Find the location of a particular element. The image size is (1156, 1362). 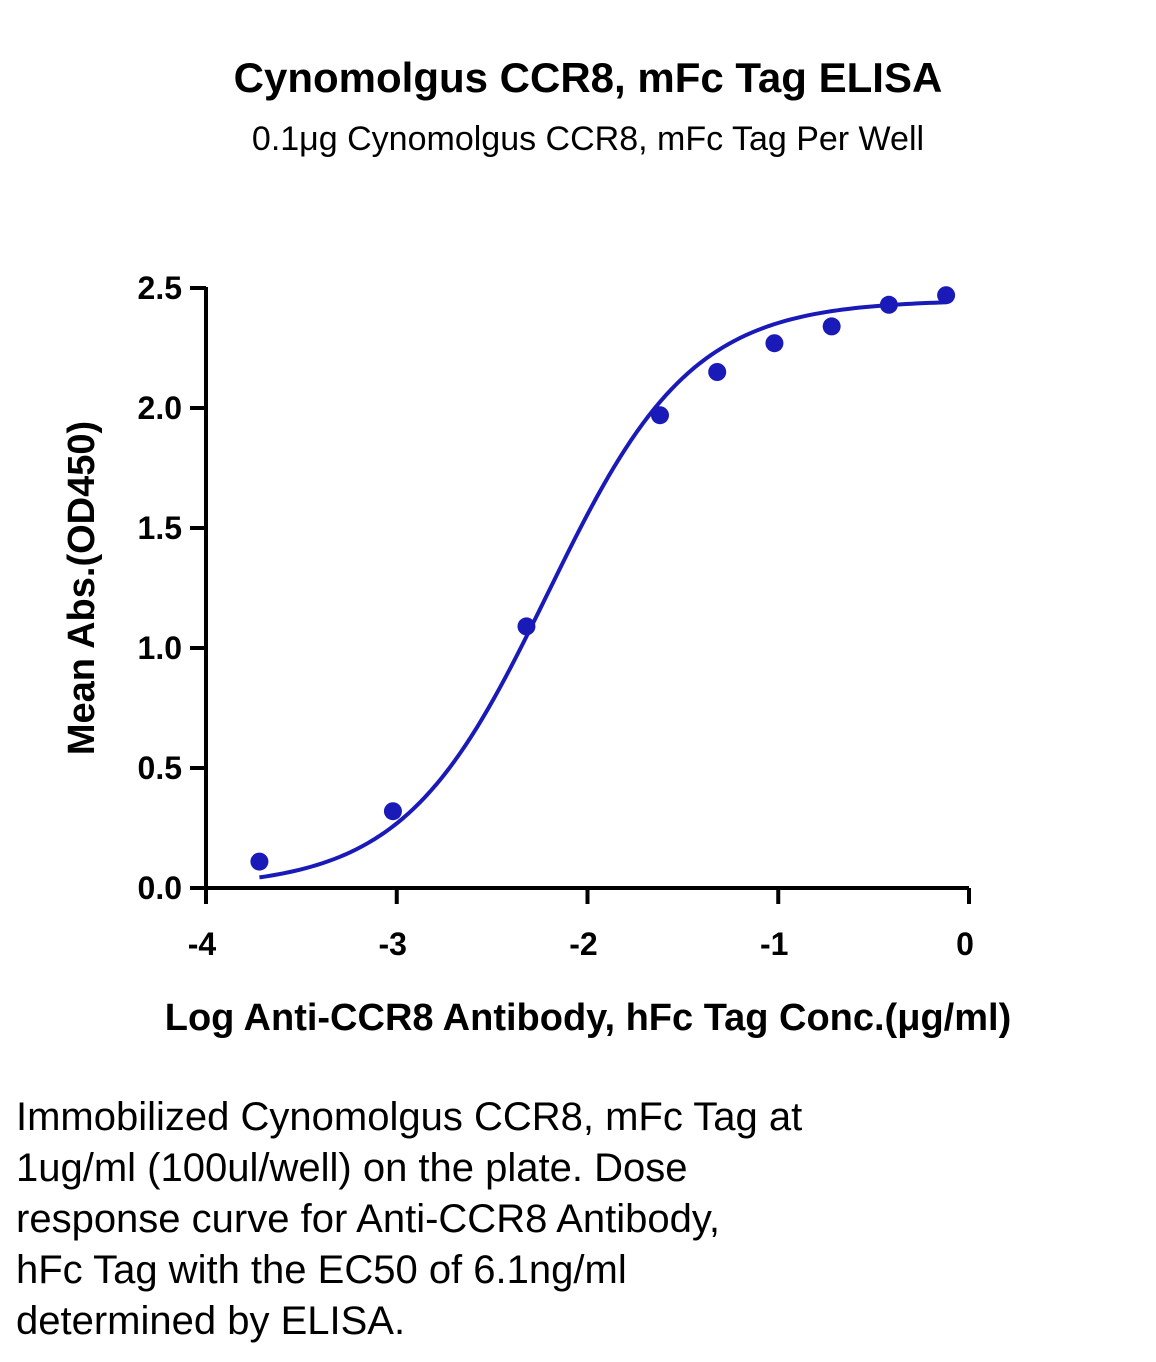

x-tick-label: -1 is located at coordinates (774, 944).